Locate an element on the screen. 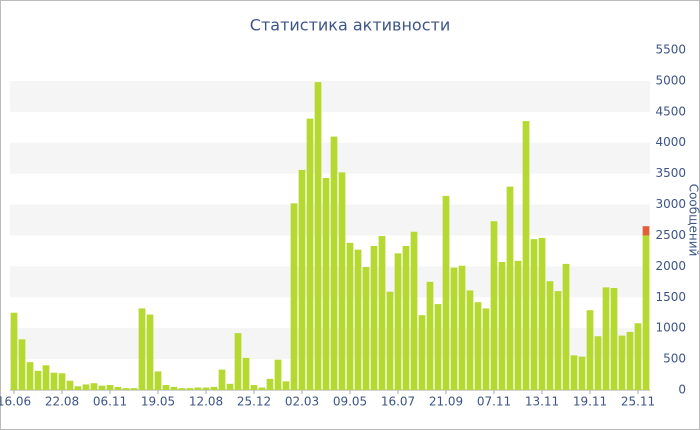 The image size is (700, 430). y-tick-label: 5000 is located at coordinates (670, 80).